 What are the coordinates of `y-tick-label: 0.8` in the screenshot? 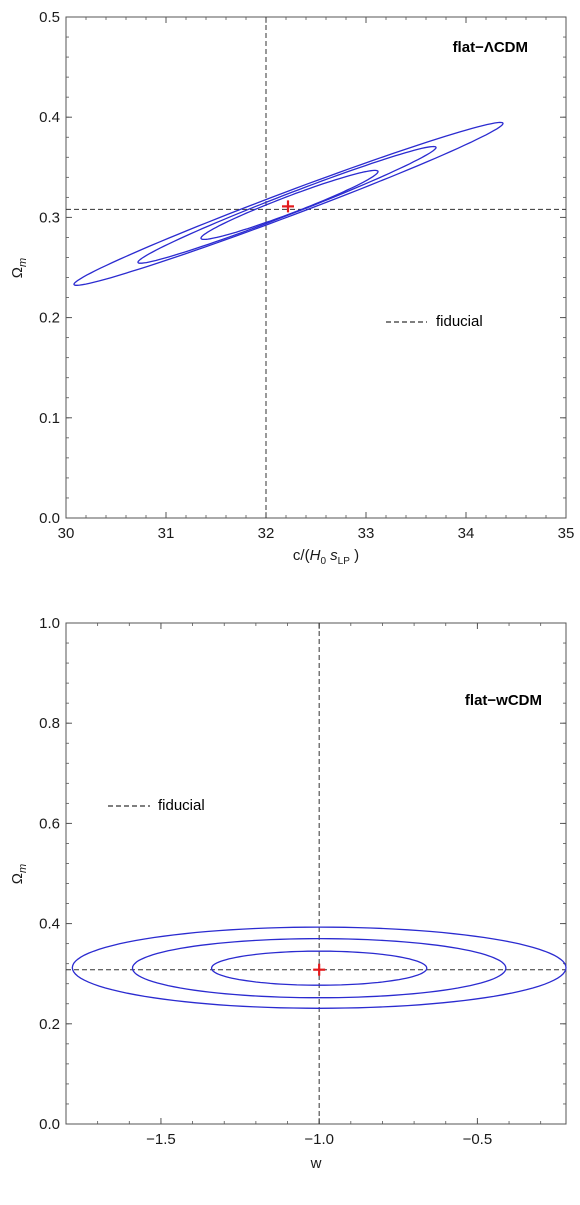 It's located at (49, 723).